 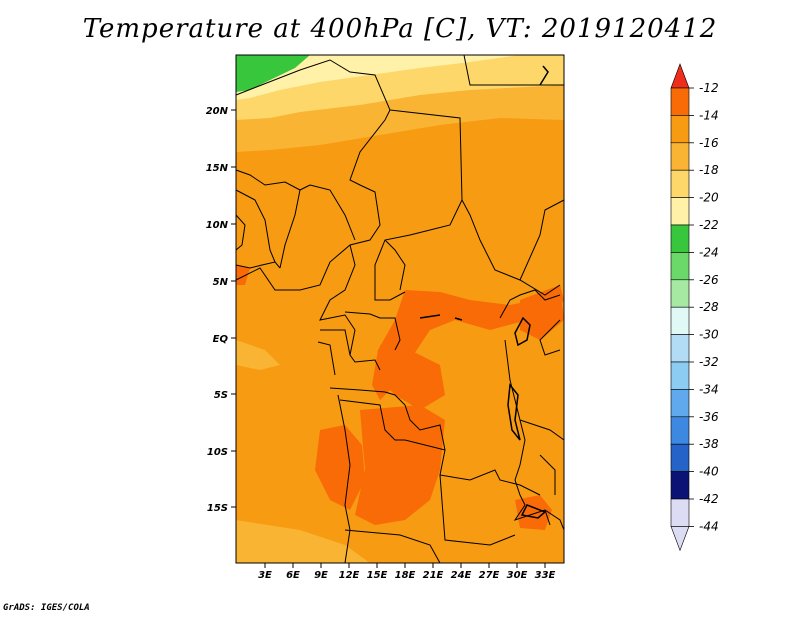 I want to click on lat-label-10n: 10N, so click(x=217, y=225).